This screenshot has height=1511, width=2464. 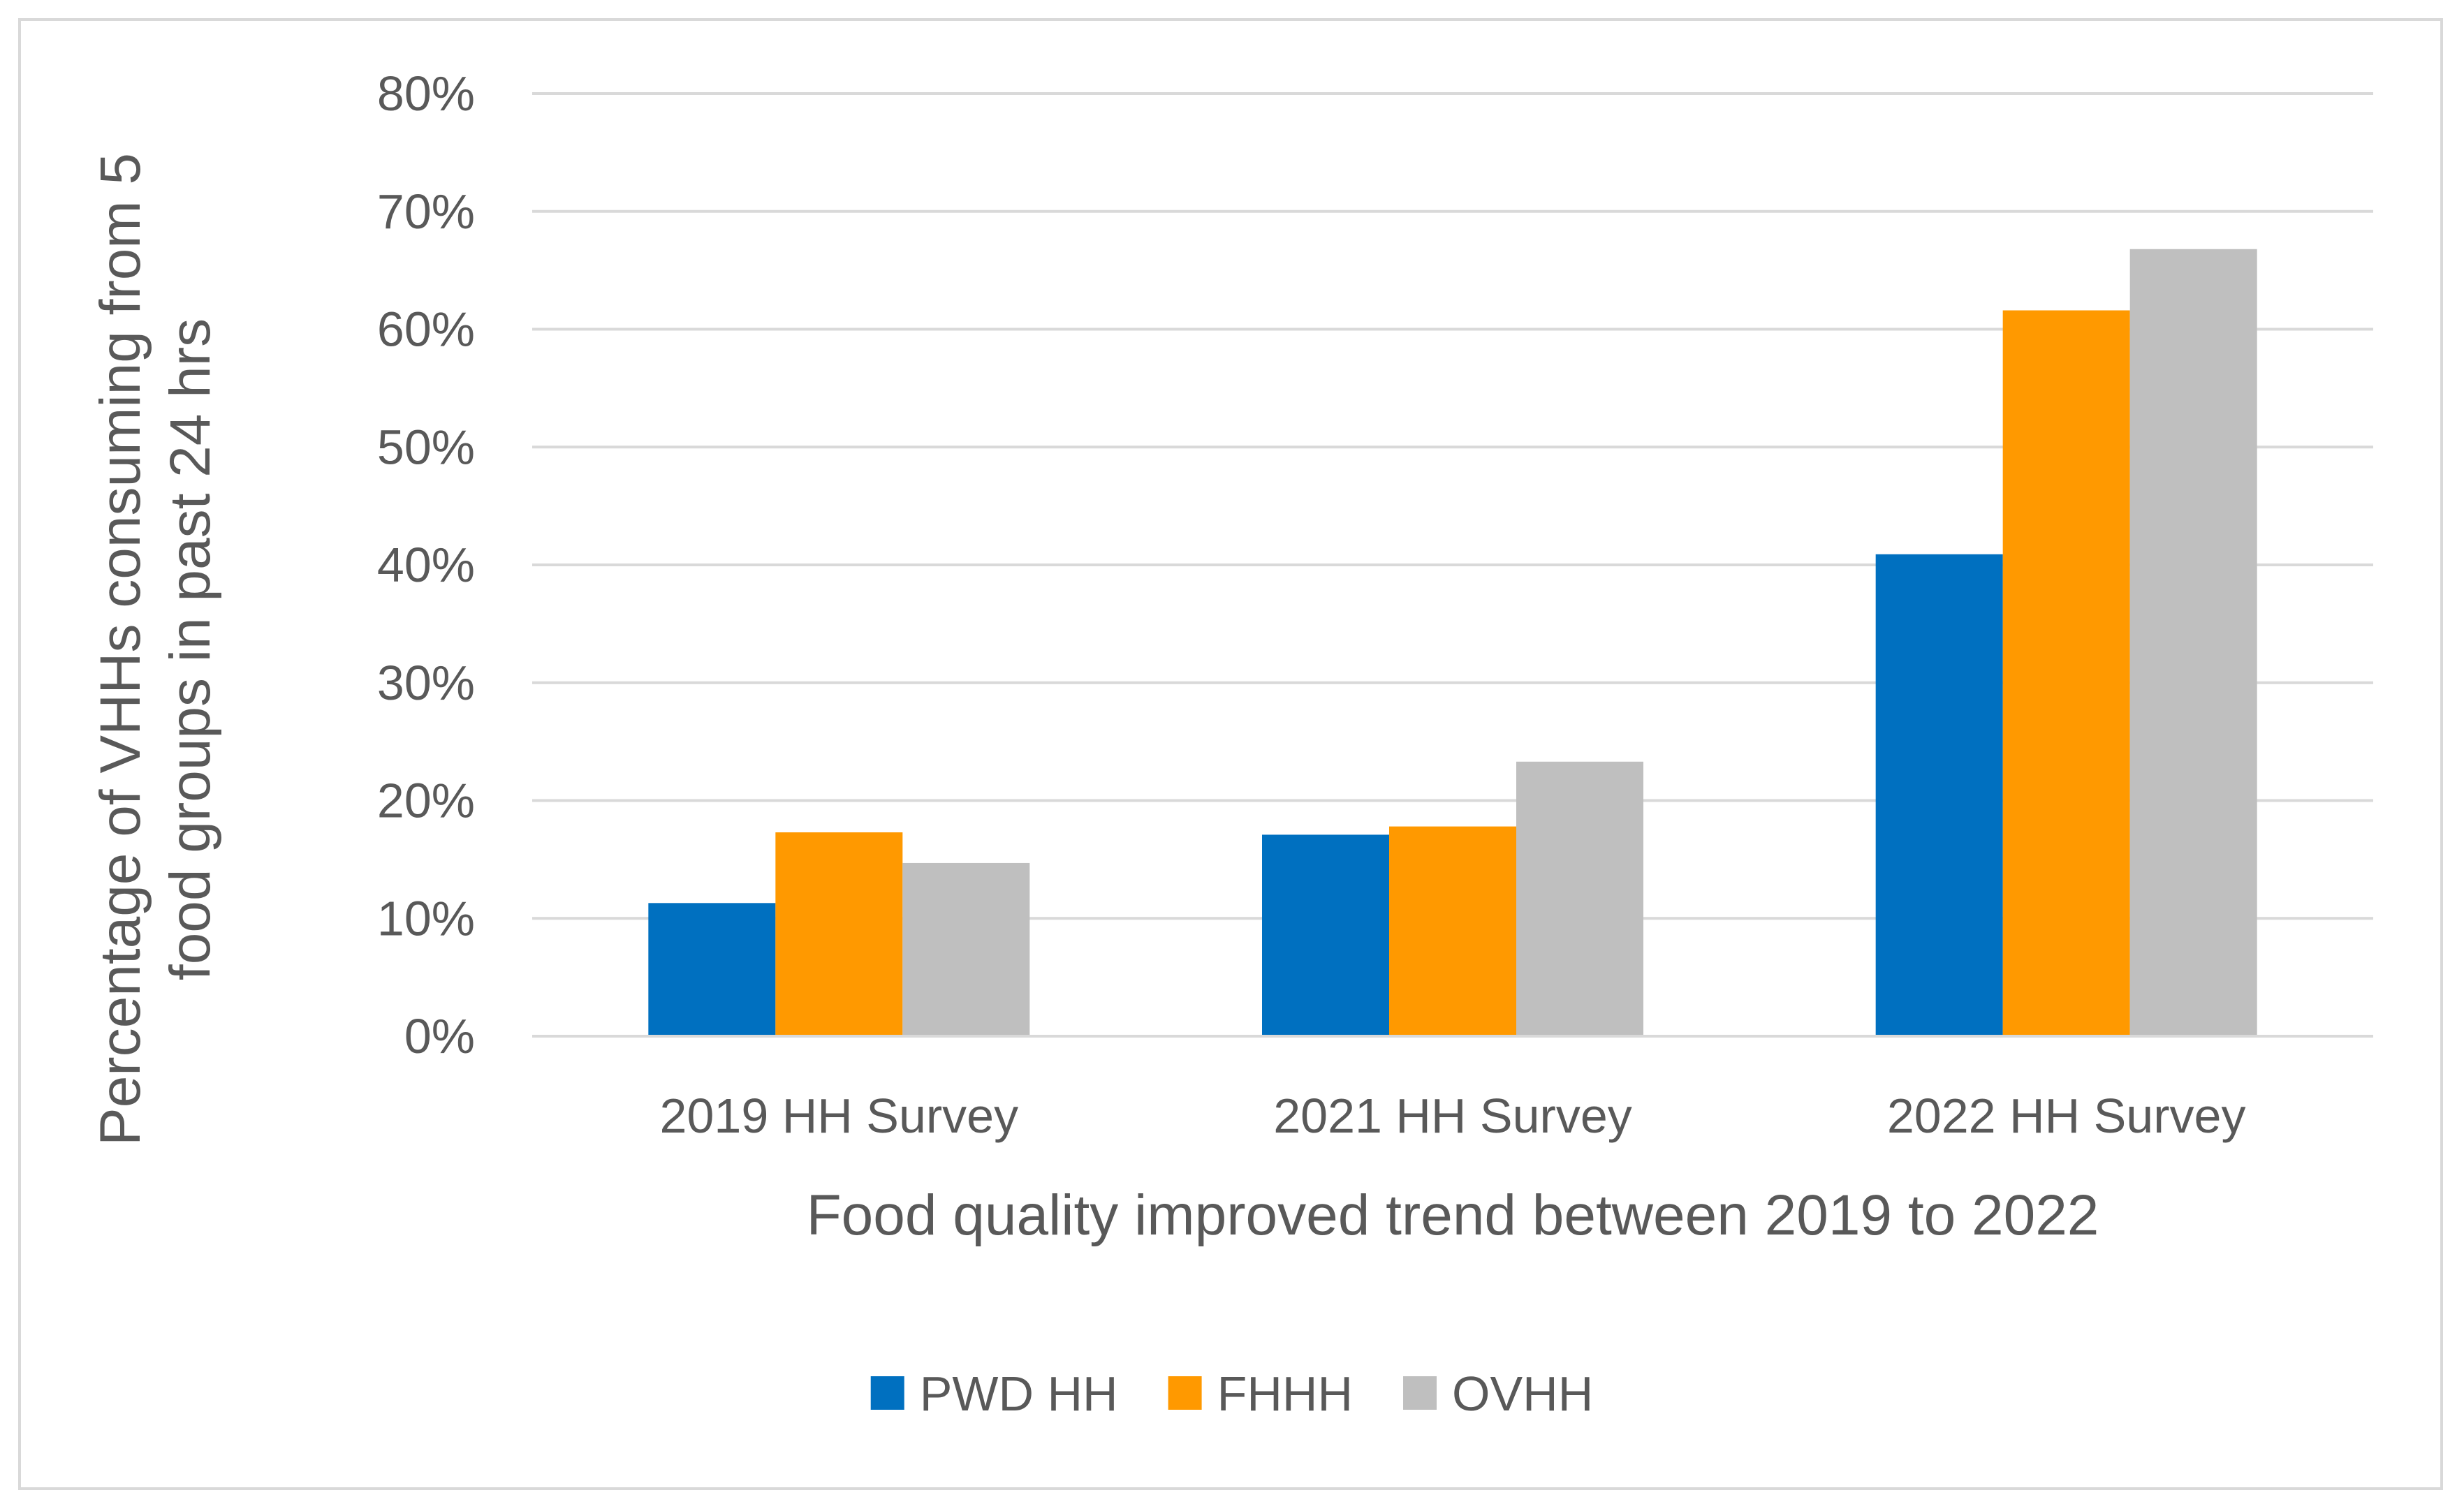 I want to click on y-tick-labels: 0% 10% 20% 30% 40% 50% 60% 70% 80%, so click(x=426, y=564).